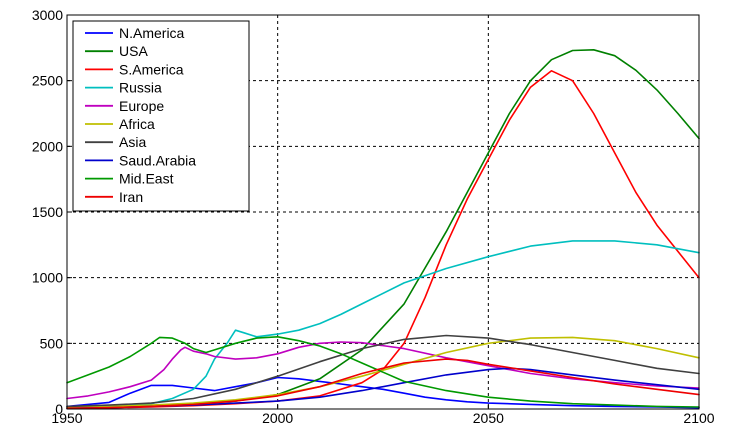  What do you see at coordinates (157, 160) in the screenshot?
I see `legend-label: Saud.Arabia` at bounding box center [157, 160].